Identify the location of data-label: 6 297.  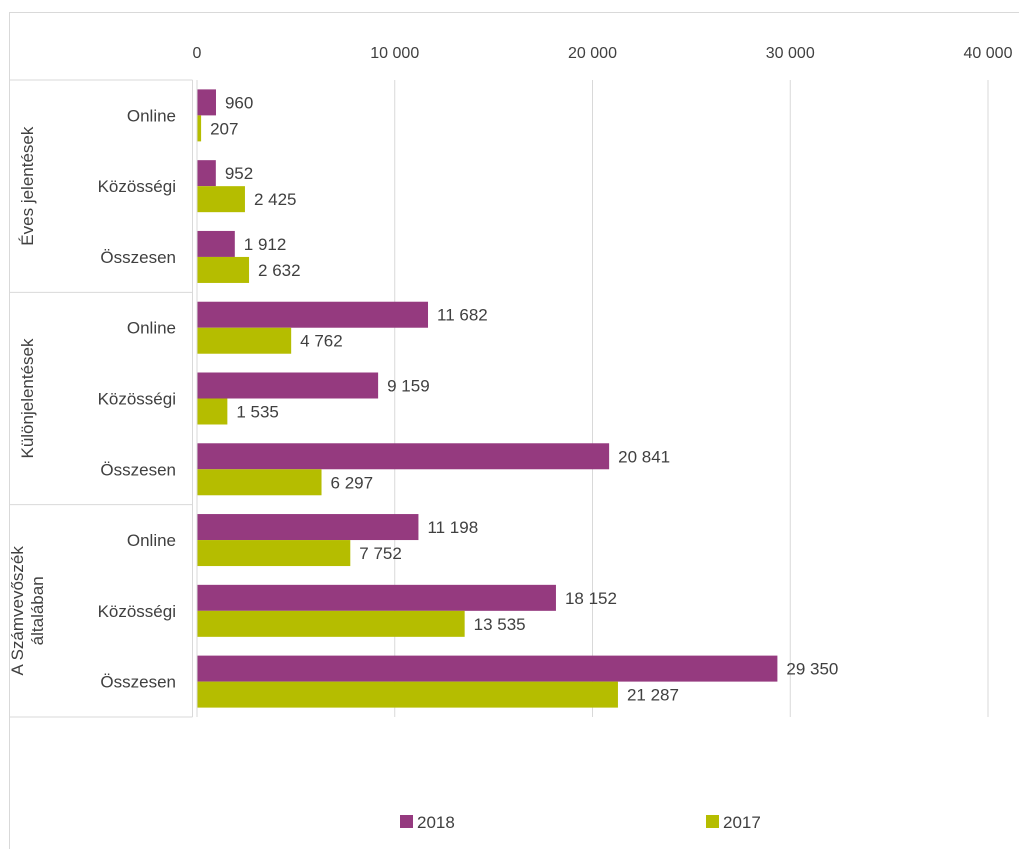
(352, 482).